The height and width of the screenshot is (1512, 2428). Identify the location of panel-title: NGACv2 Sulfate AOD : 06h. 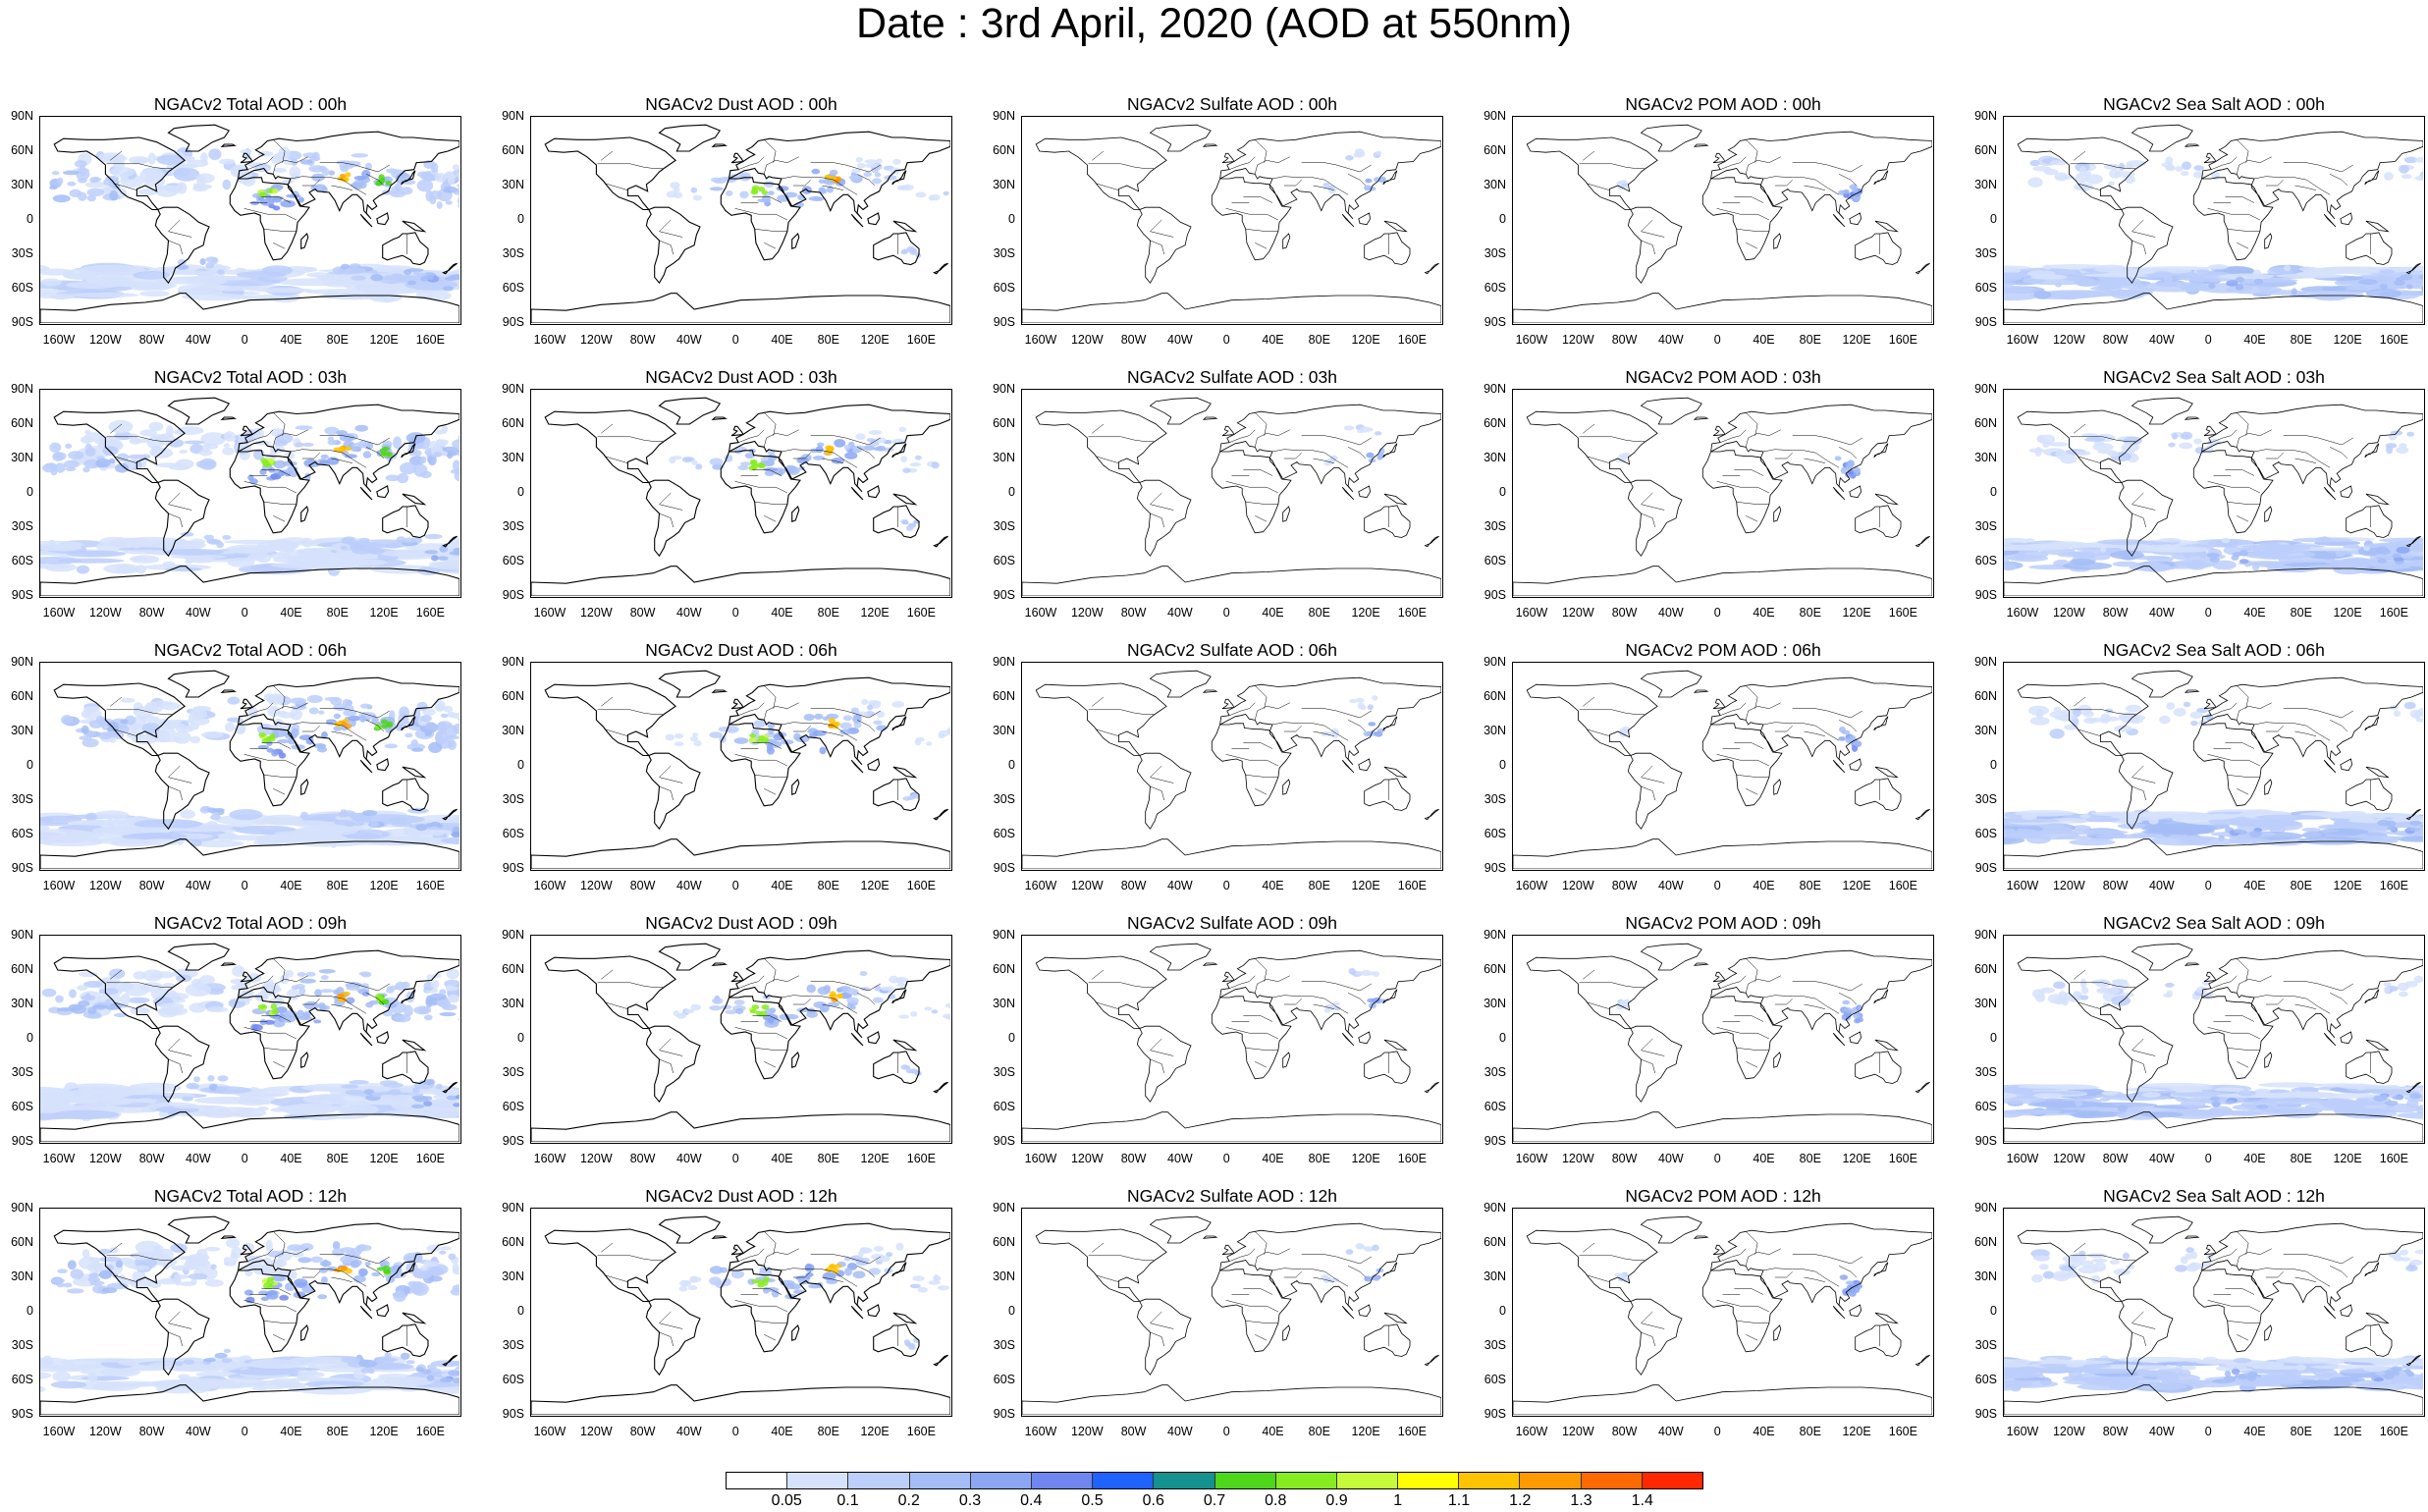
(1232, 650).